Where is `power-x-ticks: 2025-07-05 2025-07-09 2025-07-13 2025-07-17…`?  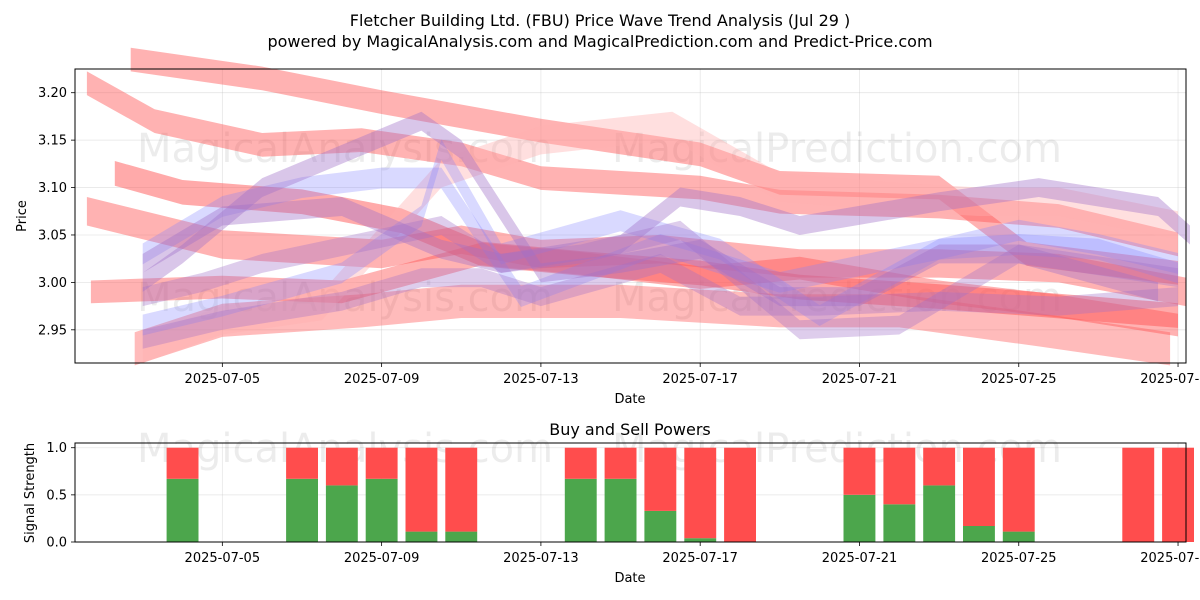
power-x-ticks: 2025-07-05 2025-07-09 2025-07-13 2025-07-17… is located at coordinates (692, 554).